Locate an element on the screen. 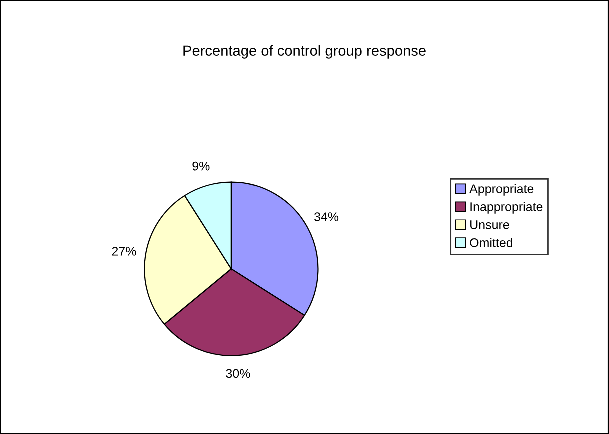 This screenshot has width=609, height=434. data-label: 34% is located at coordinates (326, 217).